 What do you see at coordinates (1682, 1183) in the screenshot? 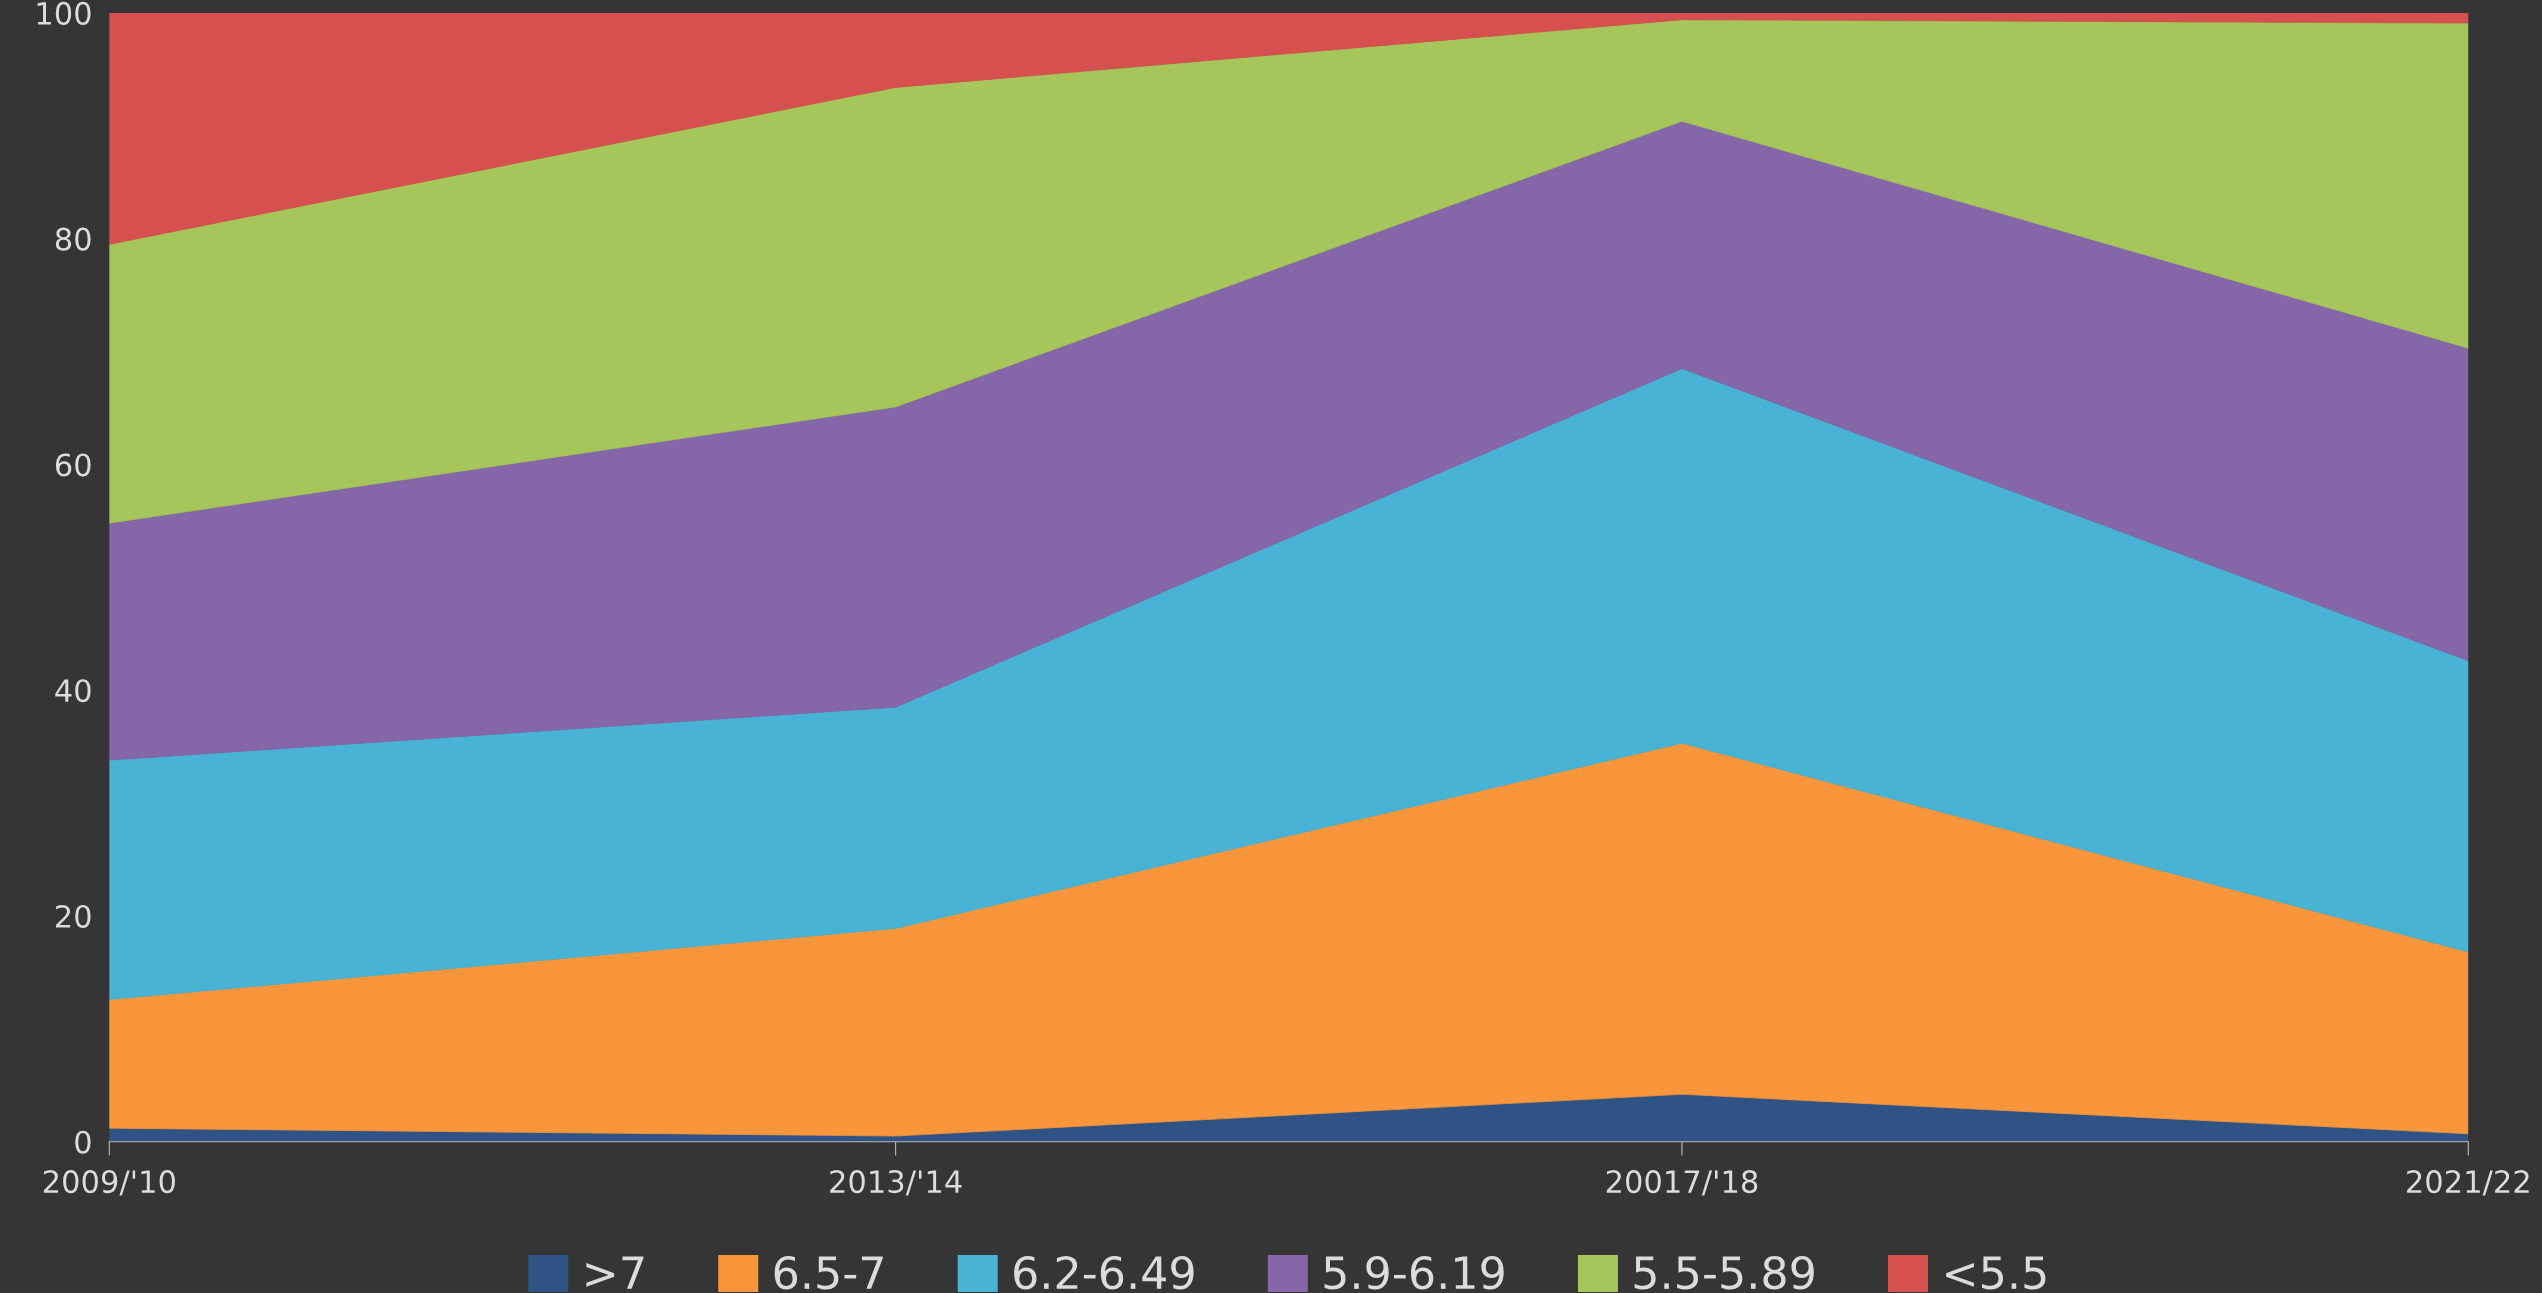
I see `x-tick-label: 20017/'18` at bounding box center [1682, 1183].